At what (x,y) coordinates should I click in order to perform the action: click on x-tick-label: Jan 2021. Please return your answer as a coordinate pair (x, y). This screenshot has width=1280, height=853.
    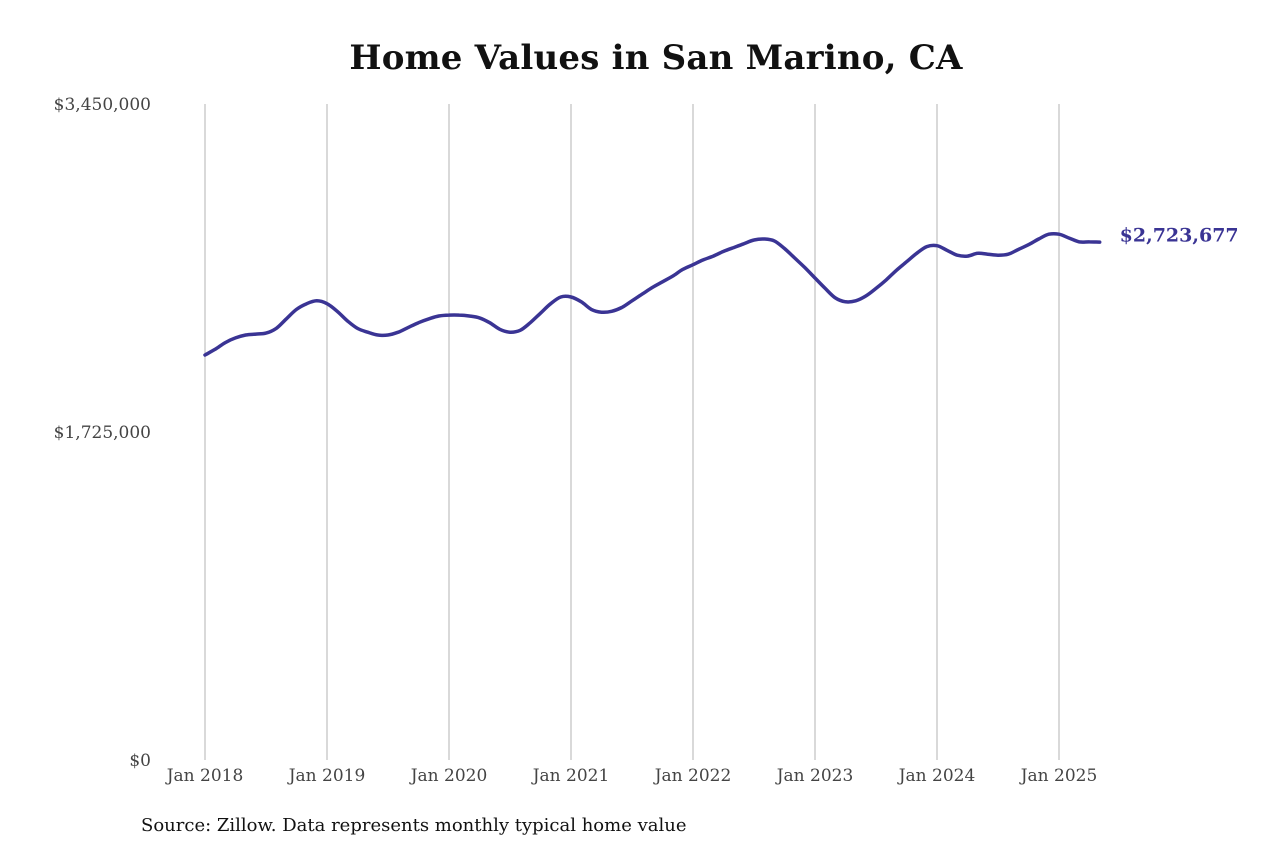
    Looking at the image, I should click on (570, 776).